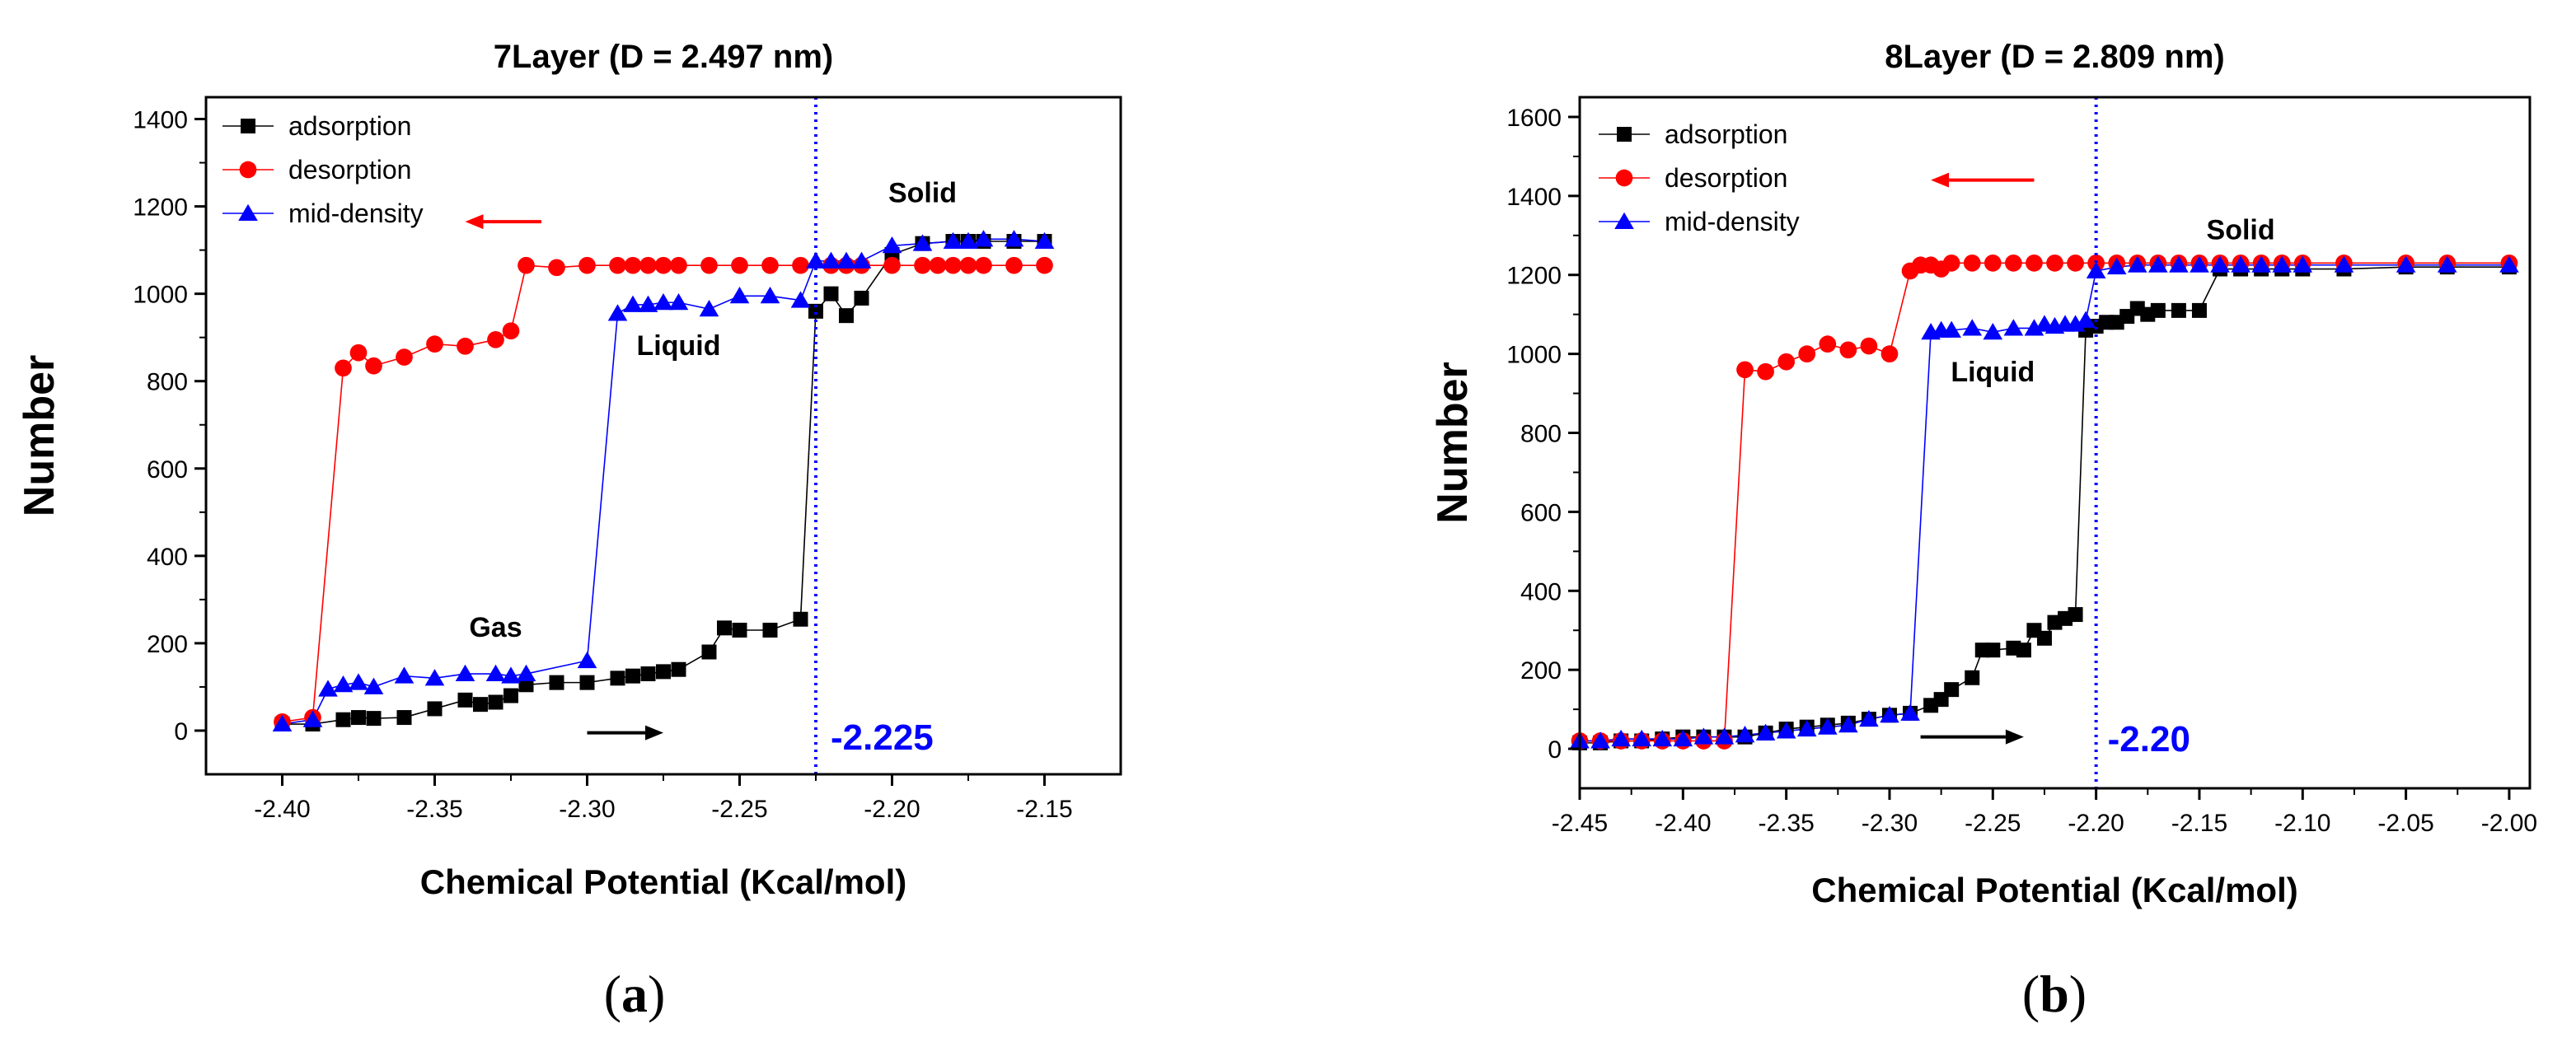 The image size is (2576, 1042). What do you see at coordinates (434, 810) in the screenshot?
I see `x-tick-label: -2.35` at bounding box center [434, 810].